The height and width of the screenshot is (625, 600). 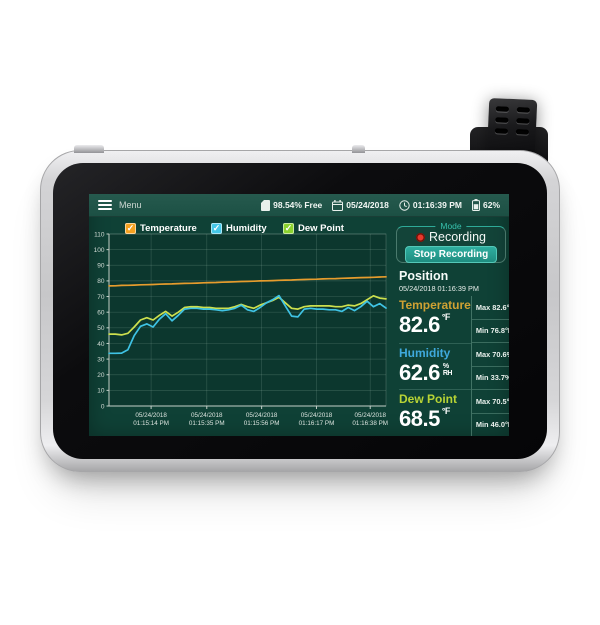 What do you see at coordinates (370, 423) in the screenshot?
I see `x-tick-label: 01:16:38 PM` at bounding box center [370, 423].